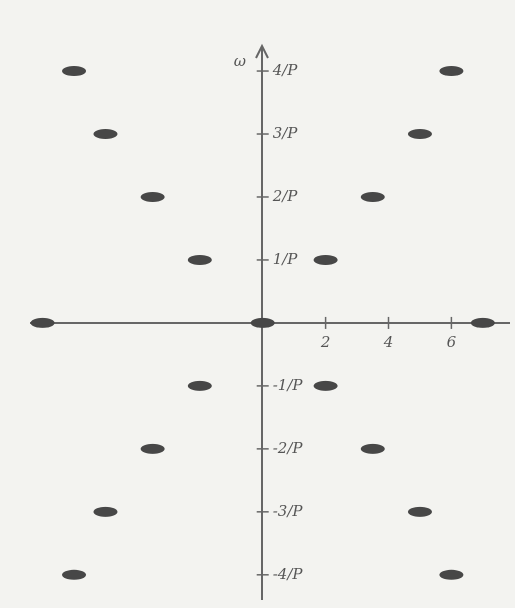 The image size is (515, 608). What do you see at coordinates (288, 385) in the screenshot?
I see `y-tick-label: -1/P` at bounding box center [288, 385].